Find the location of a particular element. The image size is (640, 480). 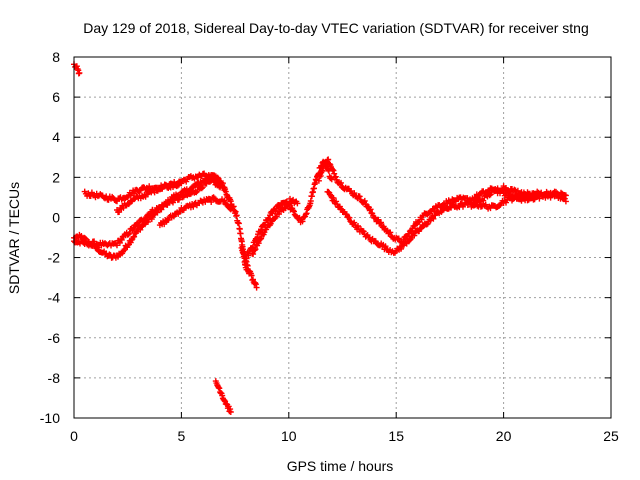

x-tick-label: 20 is located at coordinates (504, 436).